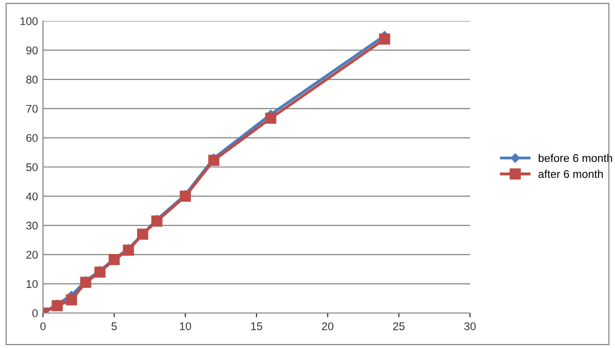 The width and height of the screenshot is (615, 348). I want to click on x-tick-label: 0, so click(43, 326).